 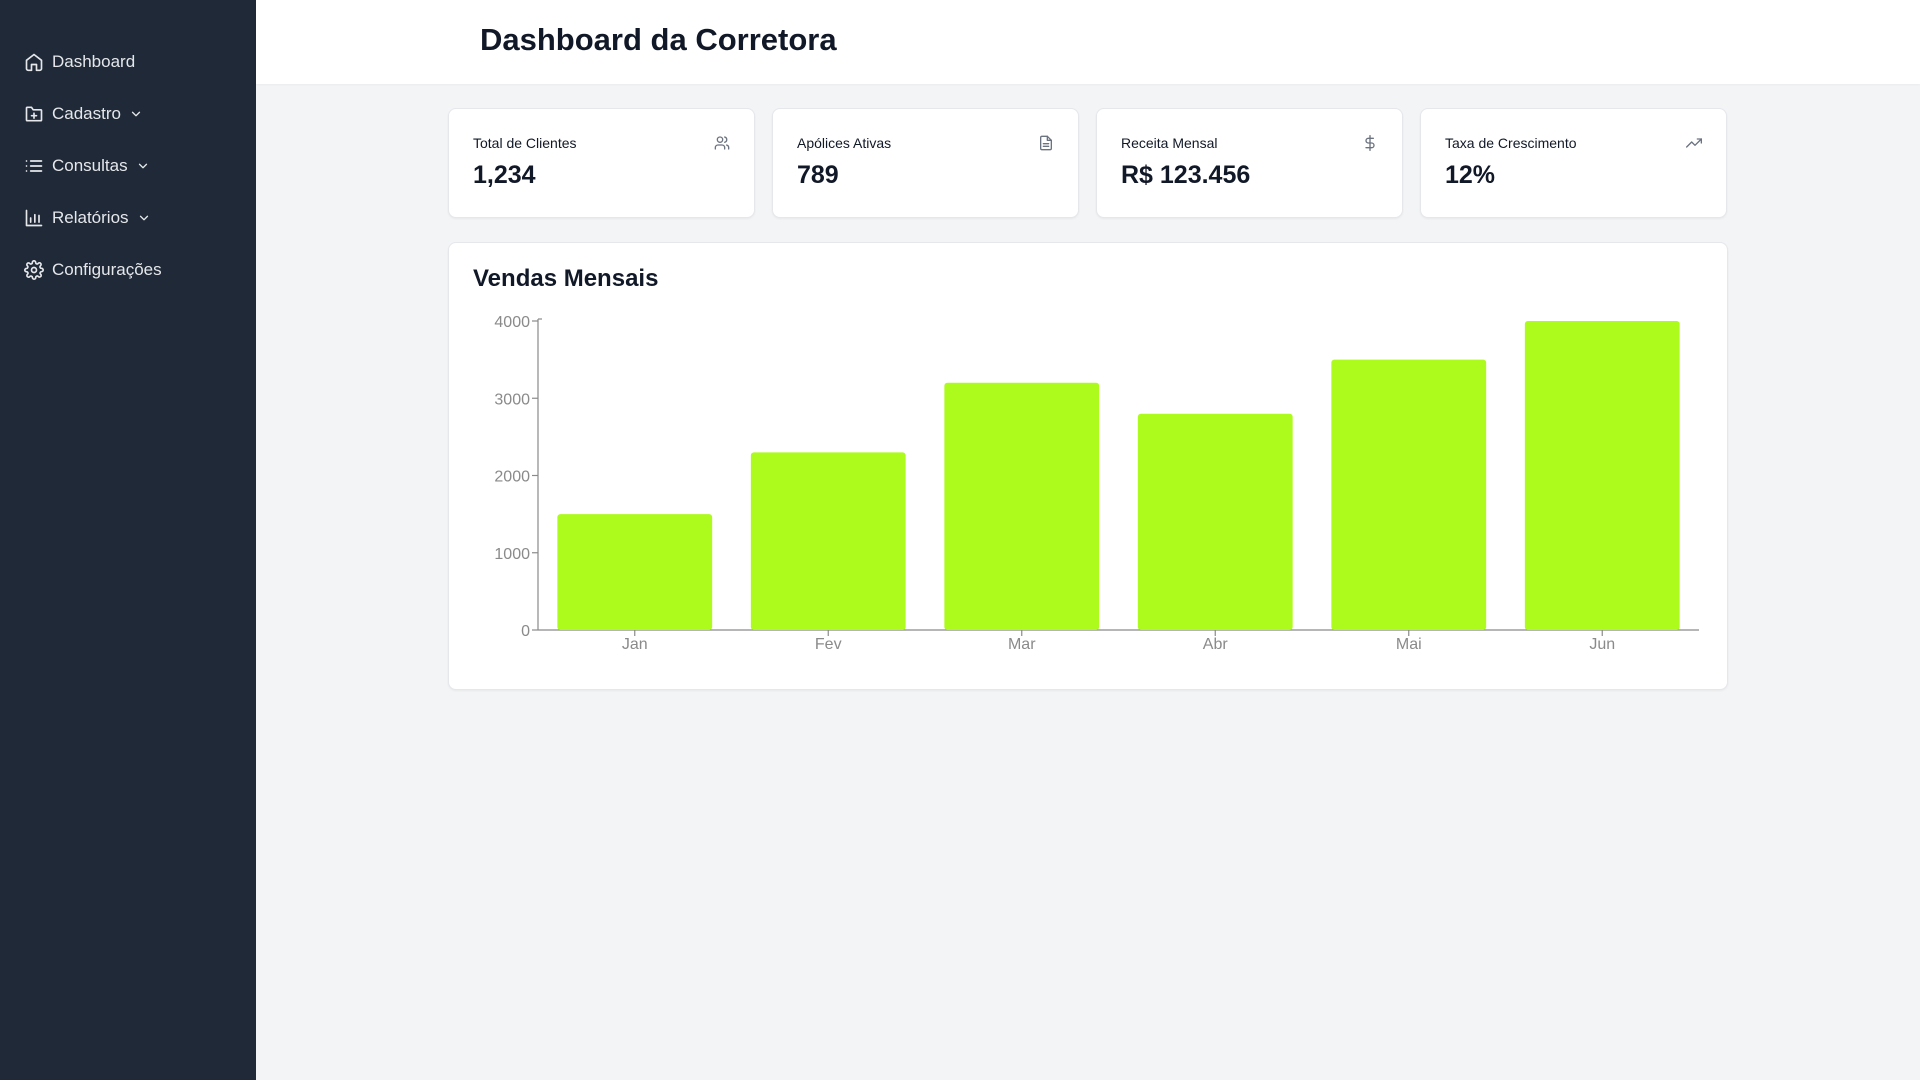 What do you see at coordinates (1694, 143) in the screenshot?
I see `trending-up-icon` at bounding box center [1694, 143].